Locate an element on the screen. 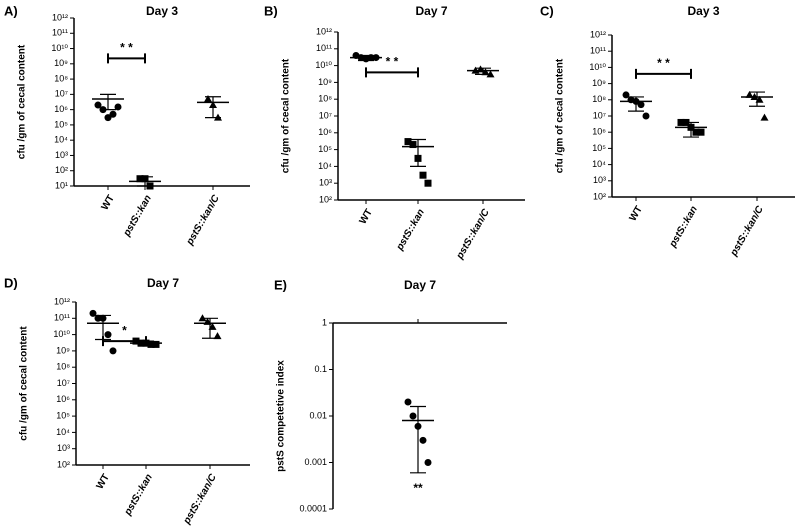  panel-label: A) is located at coordinates (11, 10).